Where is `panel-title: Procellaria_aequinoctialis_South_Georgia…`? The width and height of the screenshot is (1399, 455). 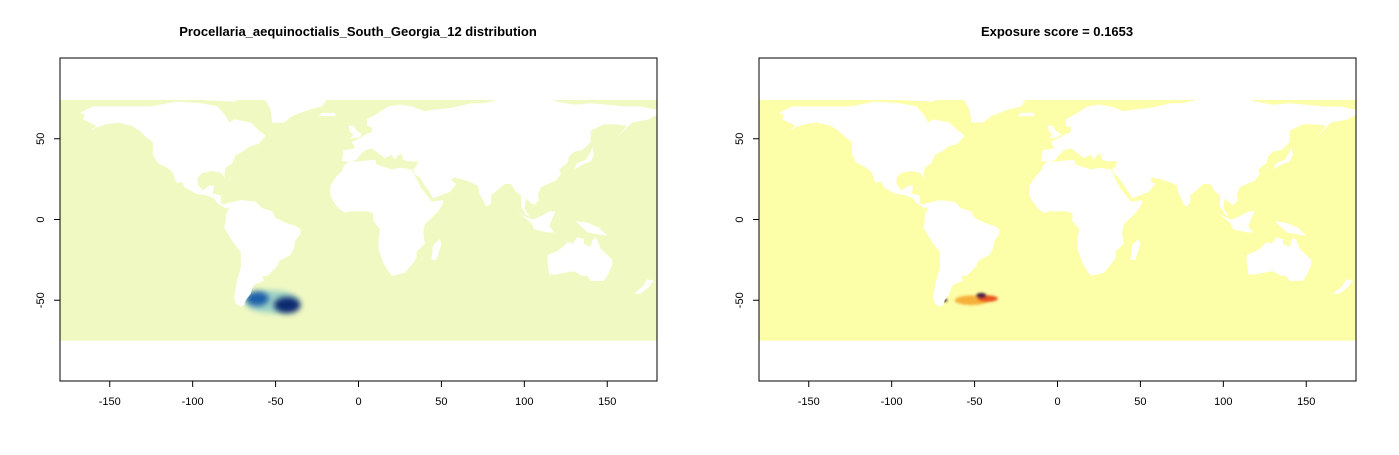
panel-title: Procellaria_aequinoctialis_South_Georgia… is located at coordinates (358, 31).